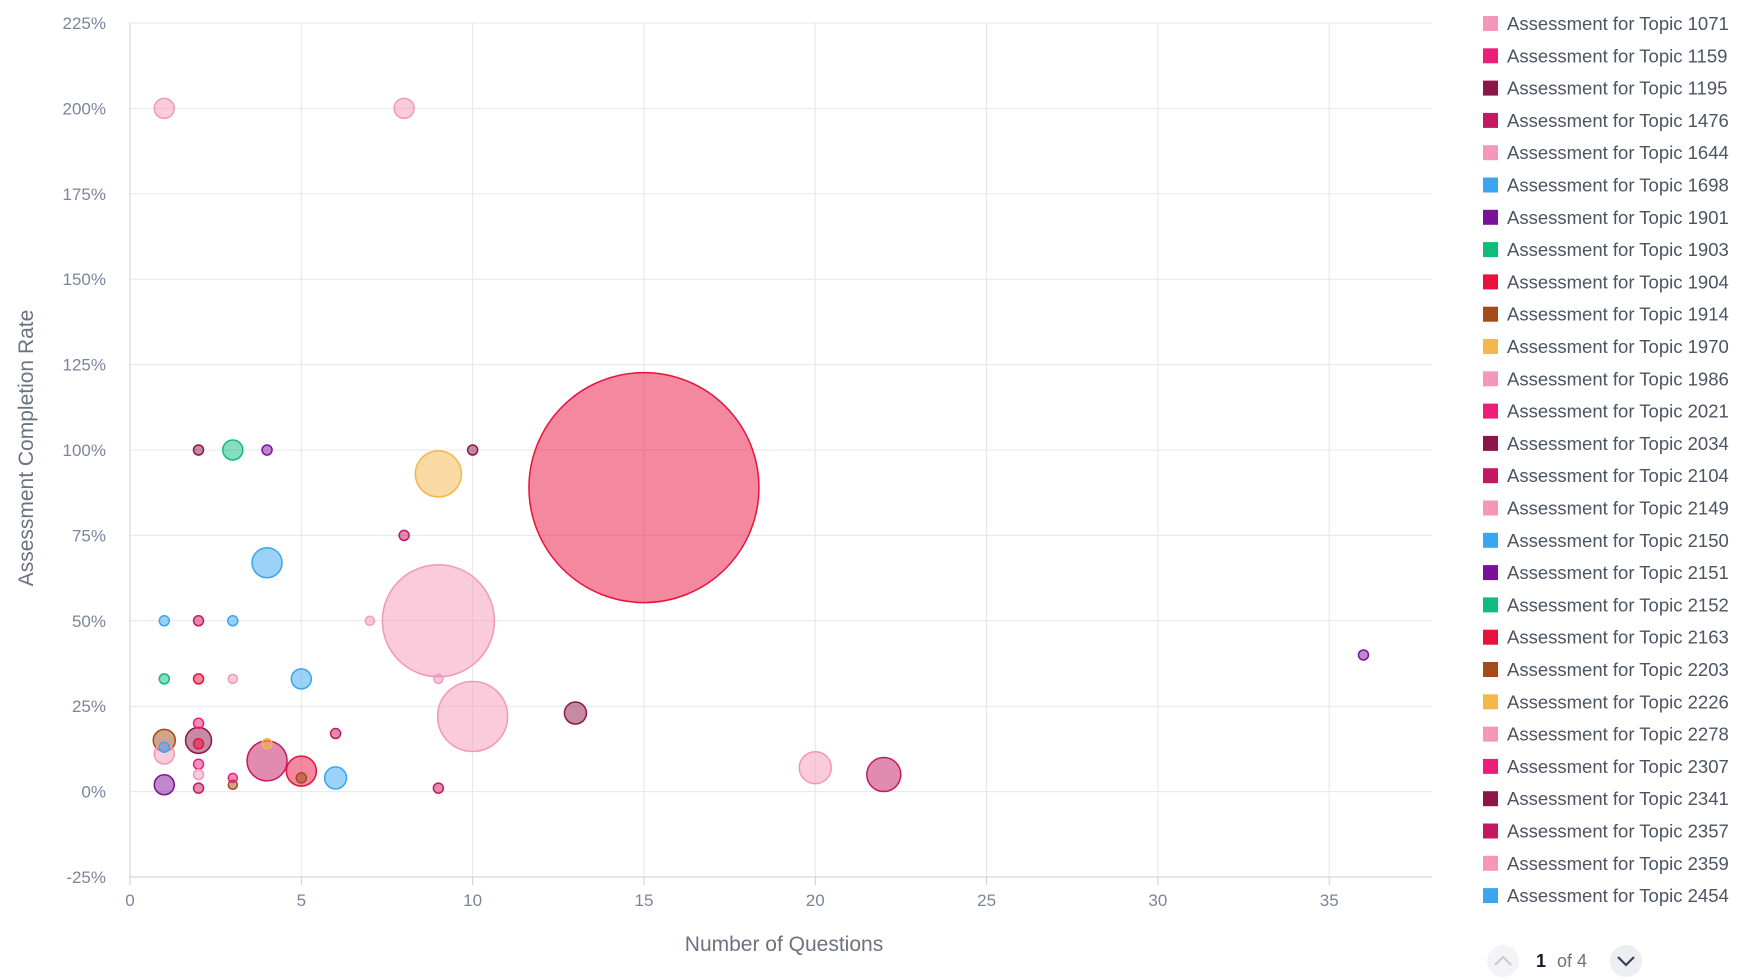 The height and width of the screenshot is (980, 1762). What do you see at coordinates (1618, 378) in the screenshot?
I see `legend-label: Assessment for Topic 1986` at bounding box center [1618, 378].